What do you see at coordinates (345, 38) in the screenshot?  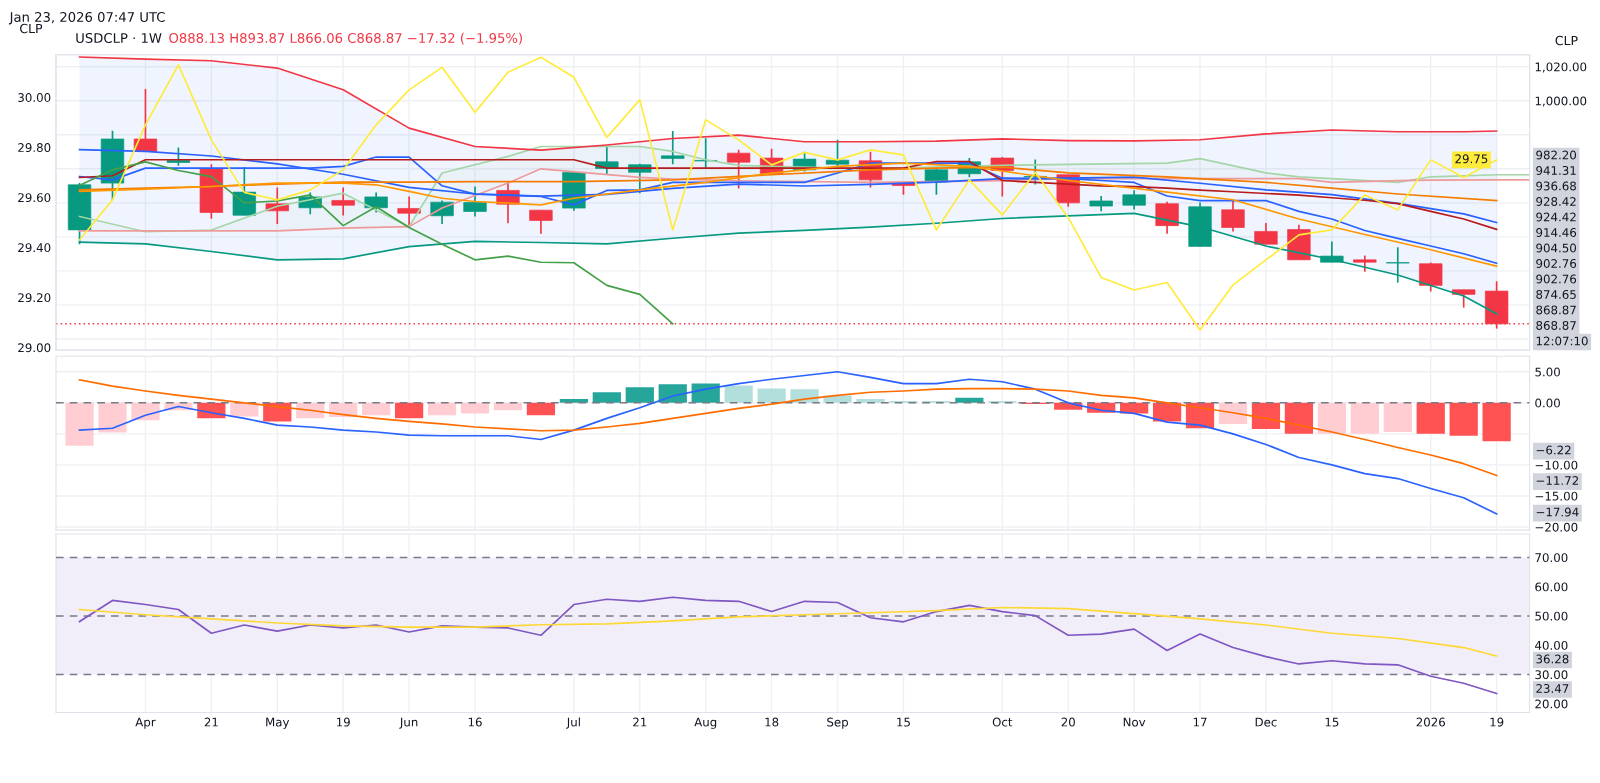 I see `chart-subtitle: O888.13 H893.87 L866.06 C868.87 −17.32 (−1.95%)` at bounding box center [345, 38].